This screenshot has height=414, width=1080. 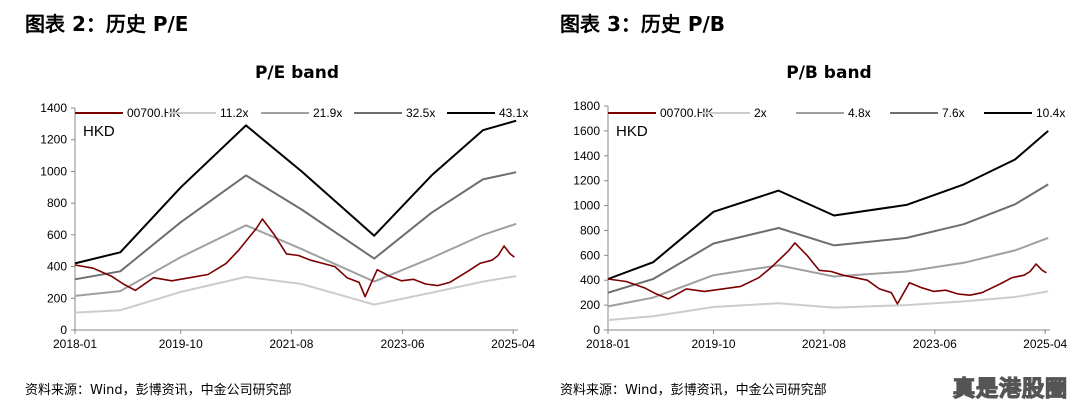 What do you see at coordinates (828, 73) in the screenshot?
I see `chart-title: P/B band` at bounding box center [828, 73].